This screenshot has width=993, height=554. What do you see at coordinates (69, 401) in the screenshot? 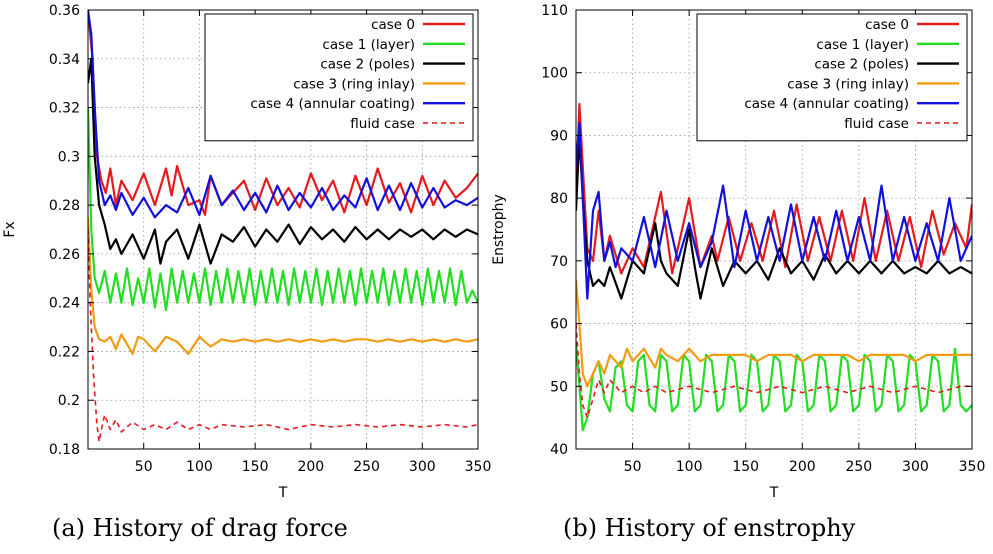
I see `y-tick-label: 0.2` at bounding box center [69, 401].